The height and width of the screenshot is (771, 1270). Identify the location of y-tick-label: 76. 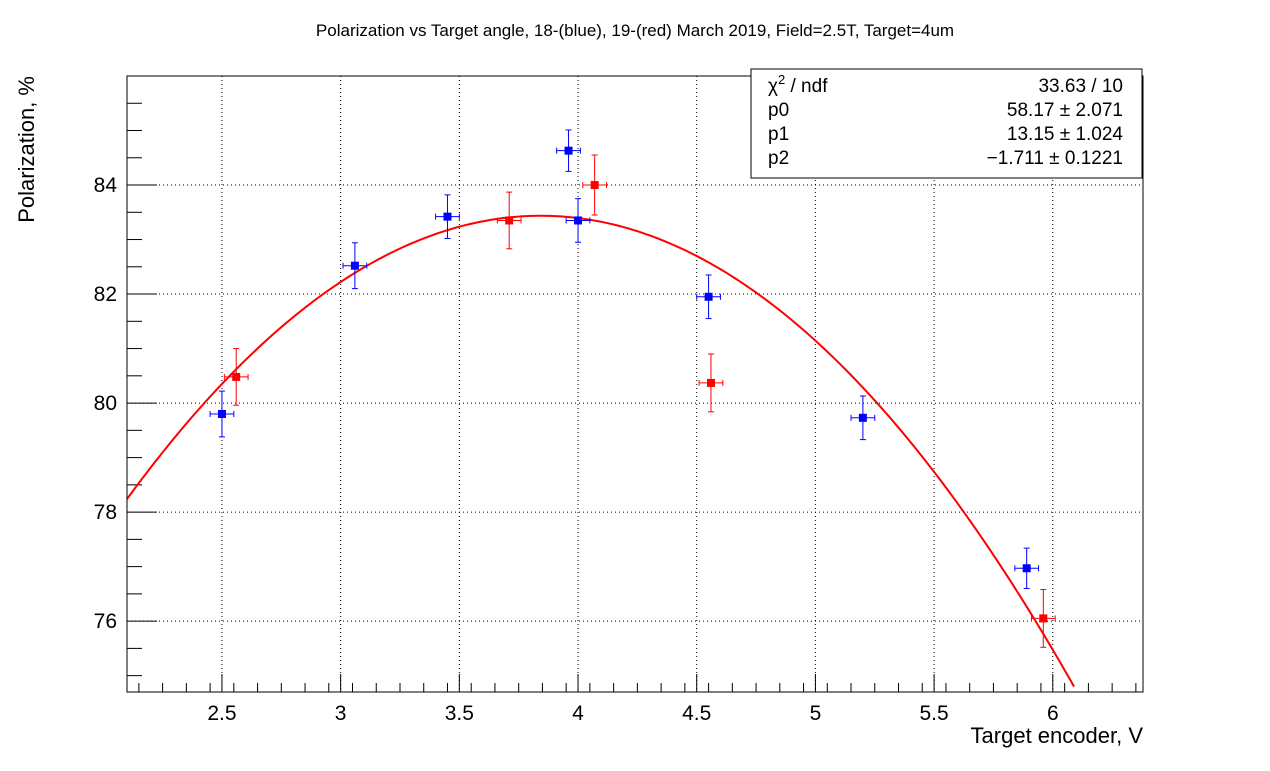
(105, 621).